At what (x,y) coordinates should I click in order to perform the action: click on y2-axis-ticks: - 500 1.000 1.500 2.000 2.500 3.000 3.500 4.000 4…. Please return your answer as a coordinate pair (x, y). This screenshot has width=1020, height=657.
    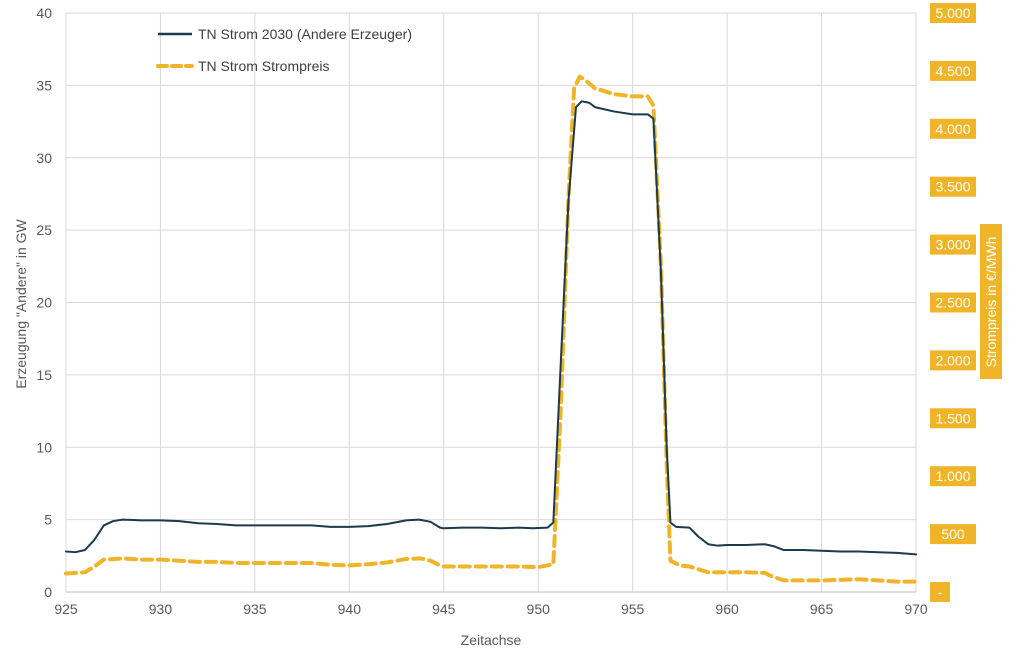
    Looking at the image, I should click on (953, 302).